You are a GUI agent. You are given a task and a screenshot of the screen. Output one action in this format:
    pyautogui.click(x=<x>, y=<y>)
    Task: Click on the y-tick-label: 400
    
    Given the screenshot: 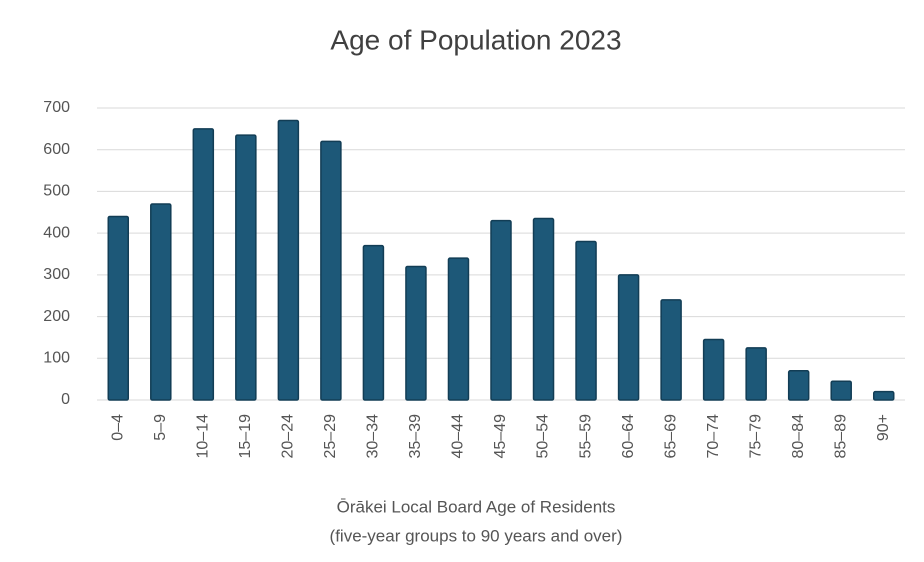 What is the action you would take?
    pyautogui.click(x=56, y=232)
    